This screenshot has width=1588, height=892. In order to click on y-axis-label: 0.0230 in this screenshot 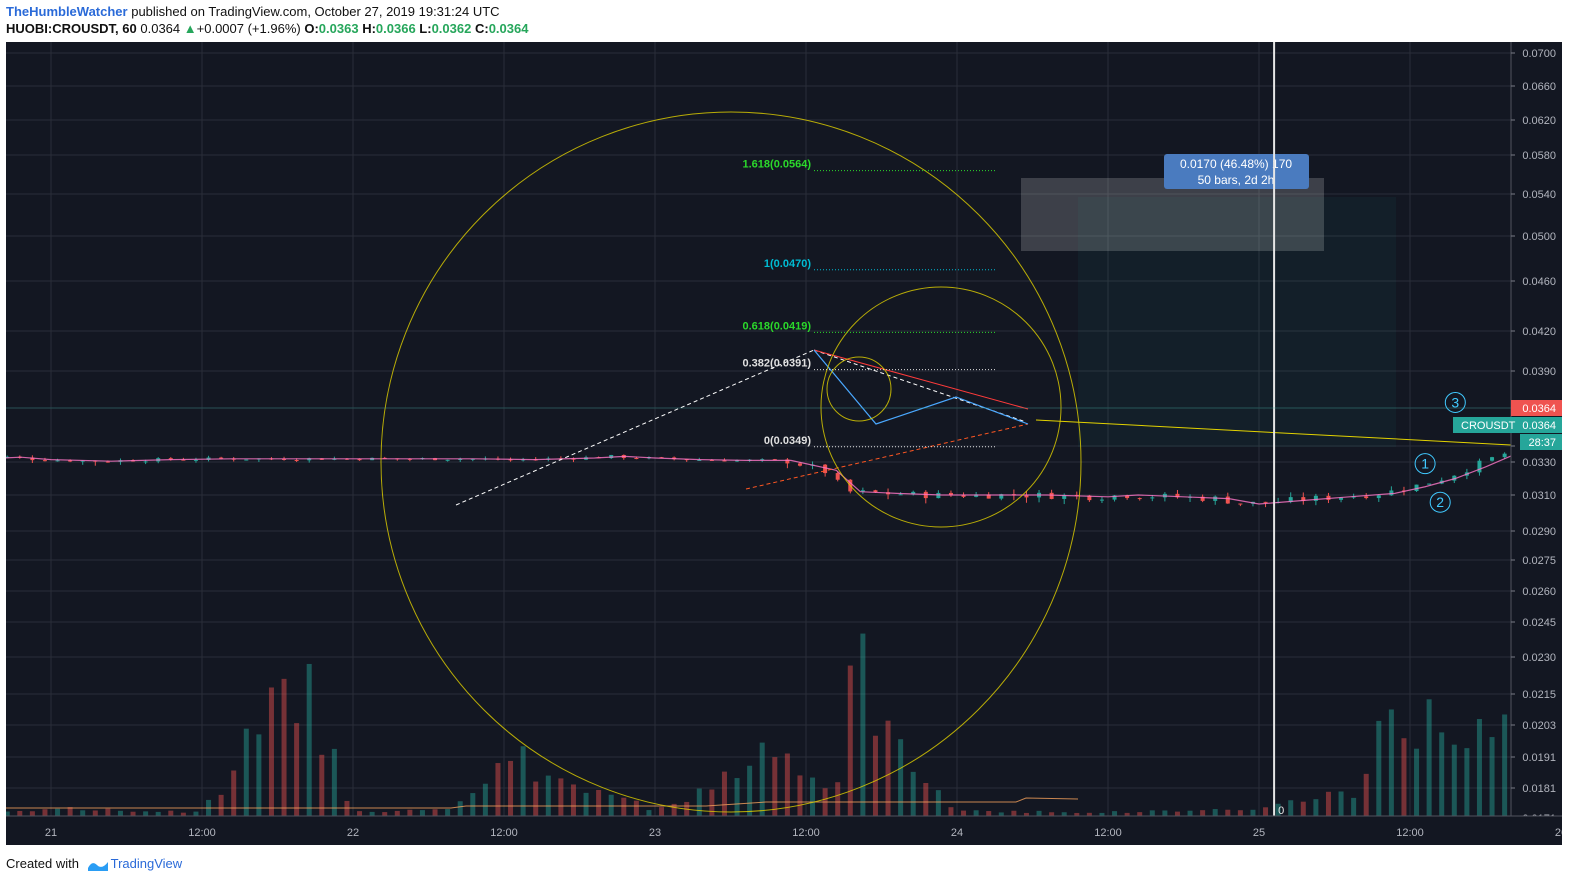, I will do `click(1539, 658)`.